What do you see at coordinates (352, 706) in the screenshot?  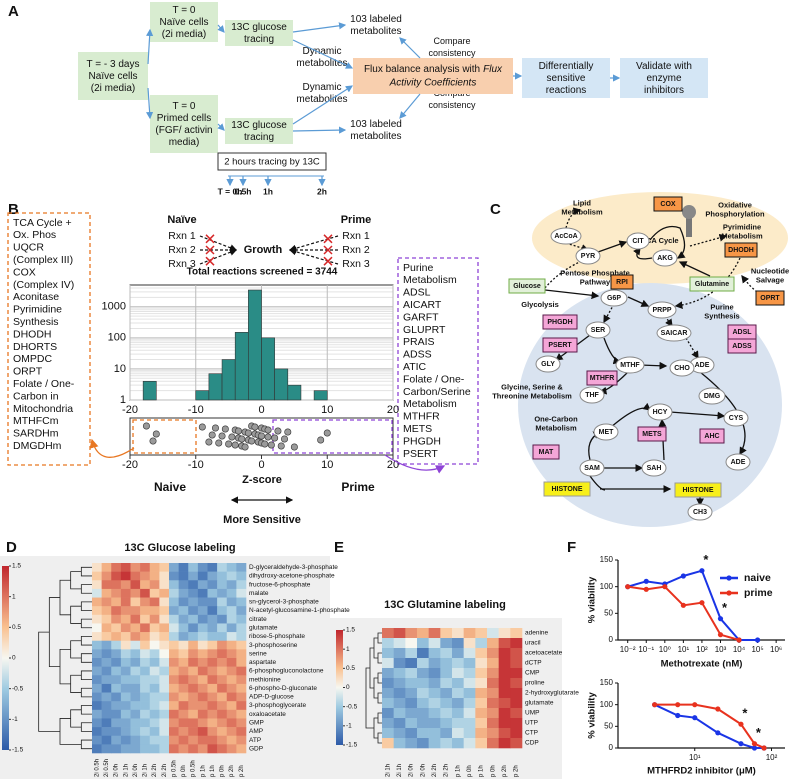 I see `colorbar-label: -0.5` at bounding box center [352, 706].